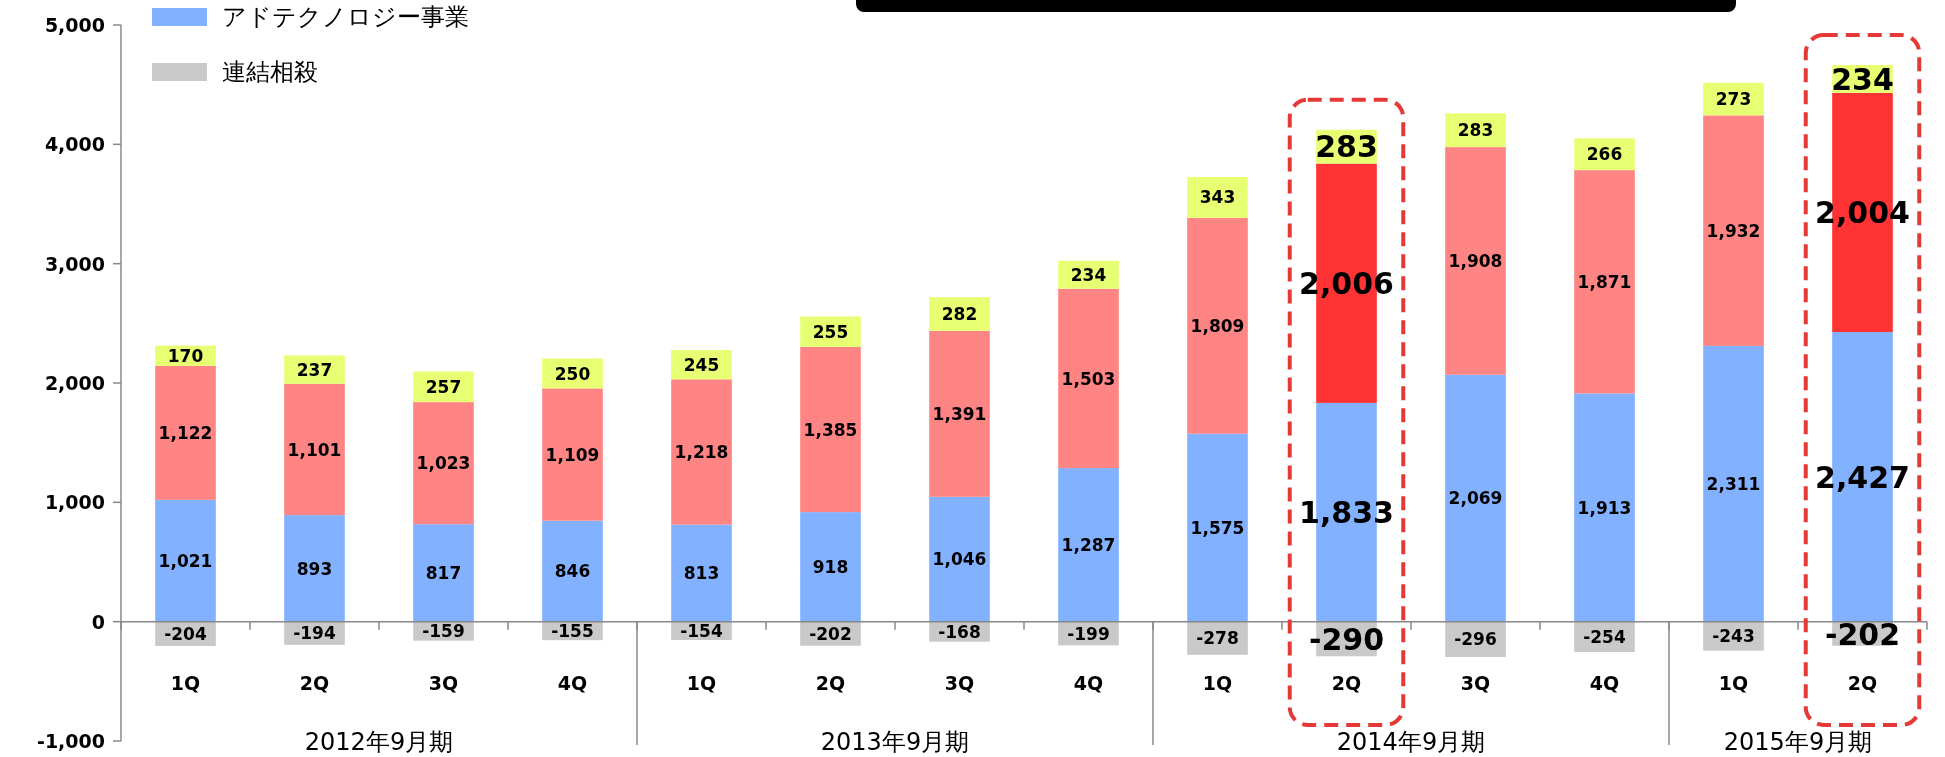  Describe the element at coordinates (1217, 527) in the screenshot. I see `data-label: 1,575` at that location.